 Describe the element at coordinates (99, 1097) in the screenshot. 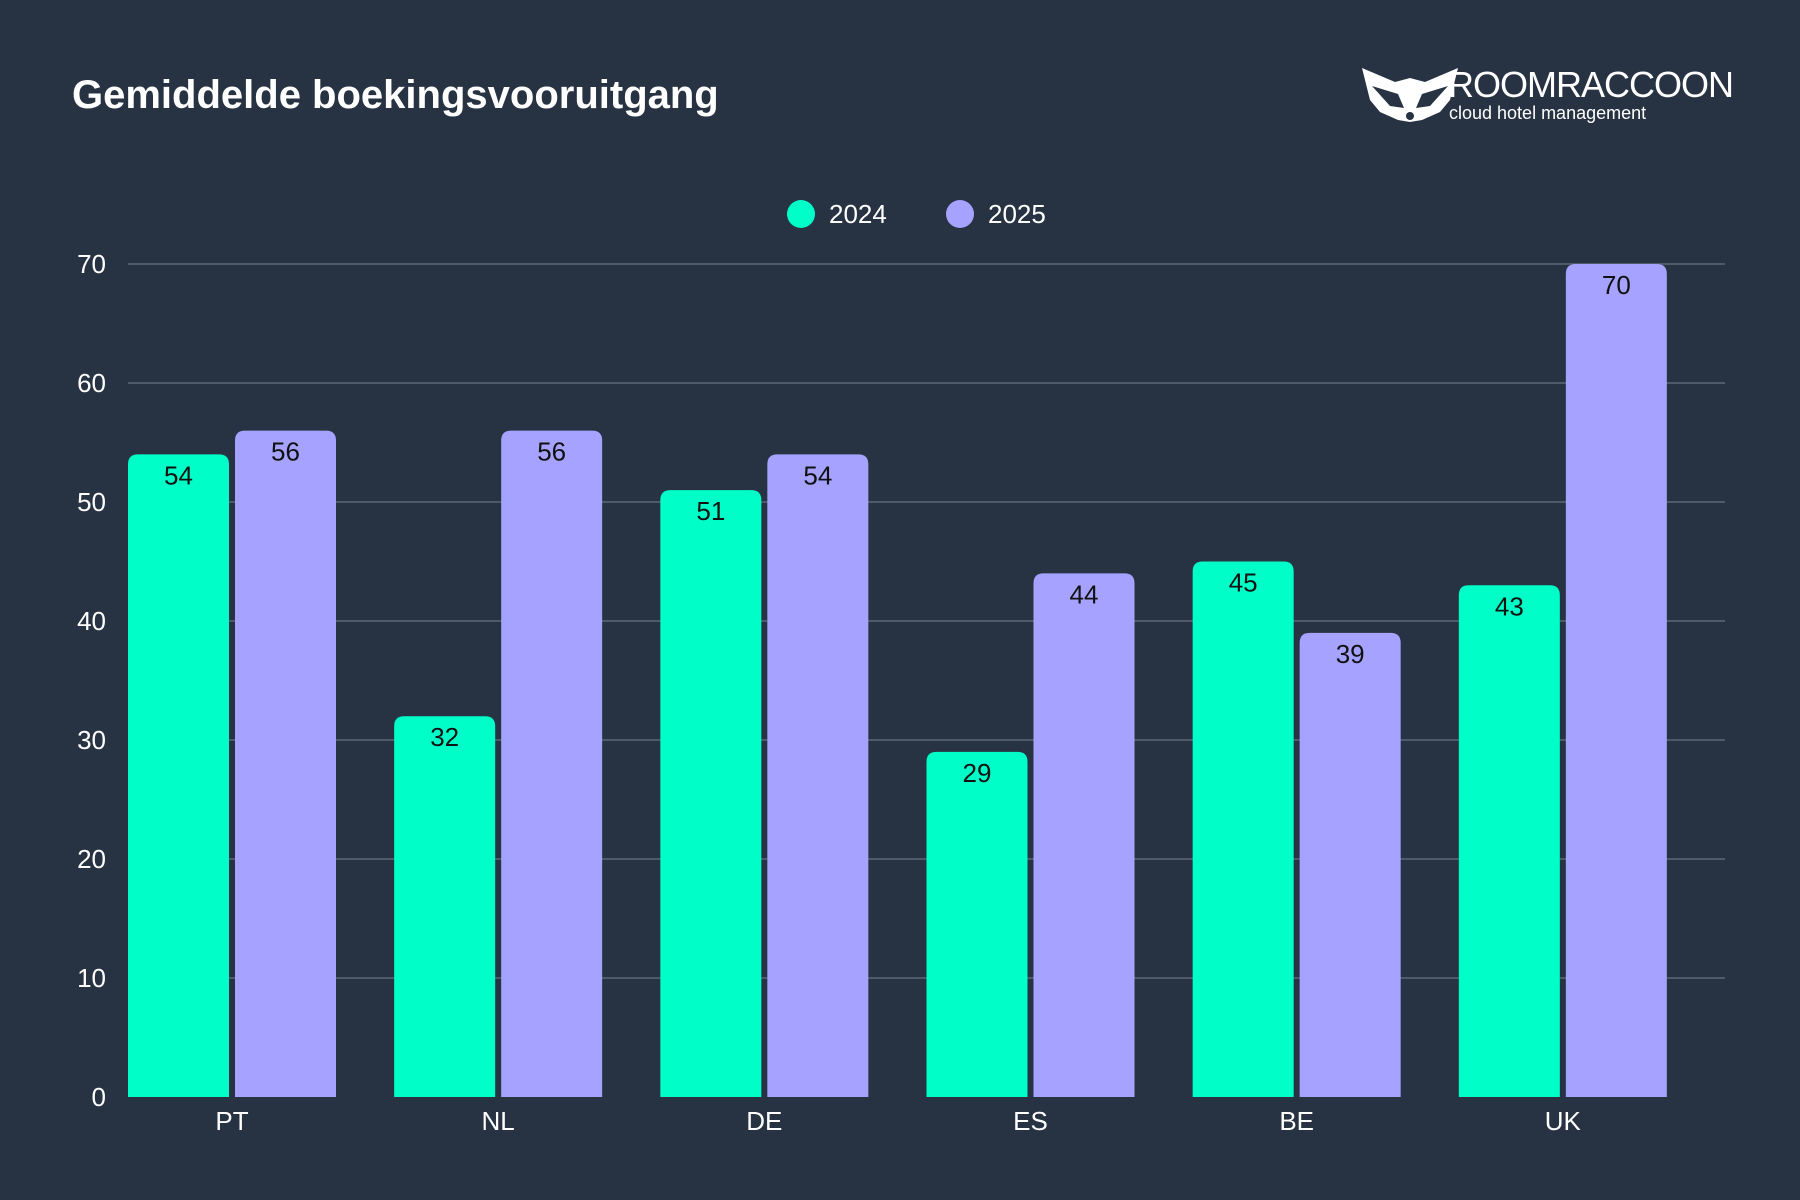

I see `y-tick-label: 0` at that location.